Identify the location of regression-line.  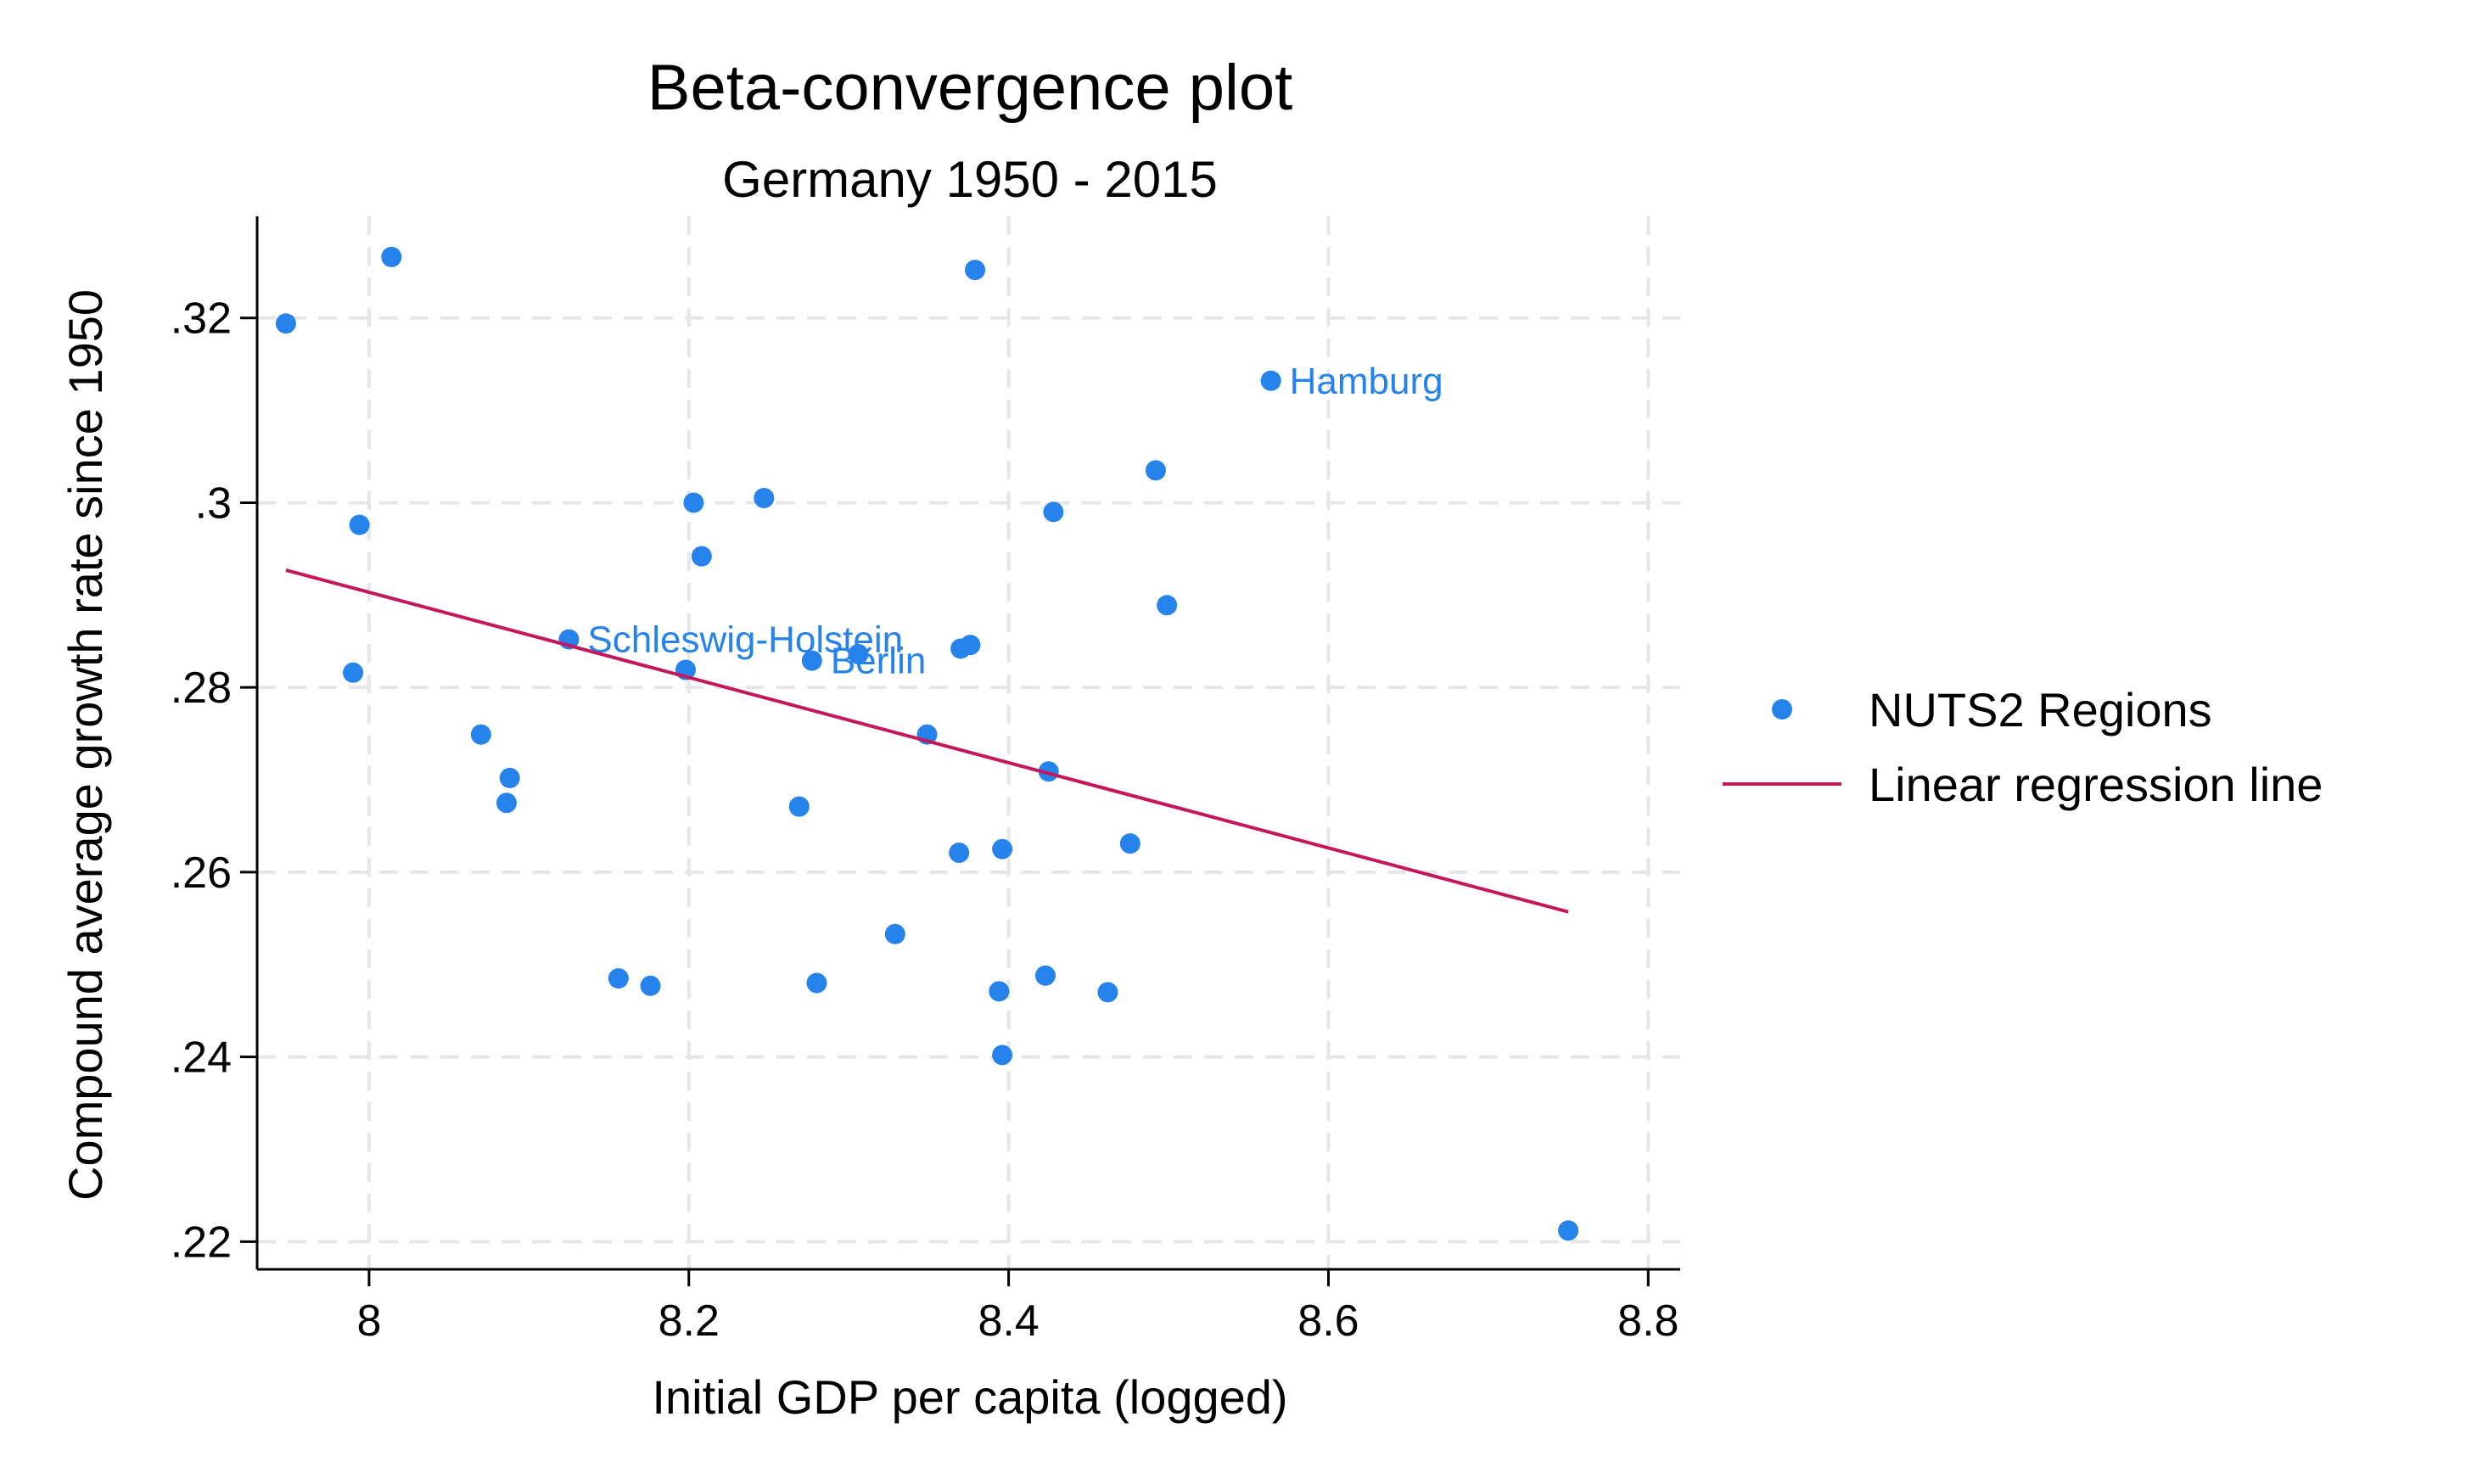
(927, 741).